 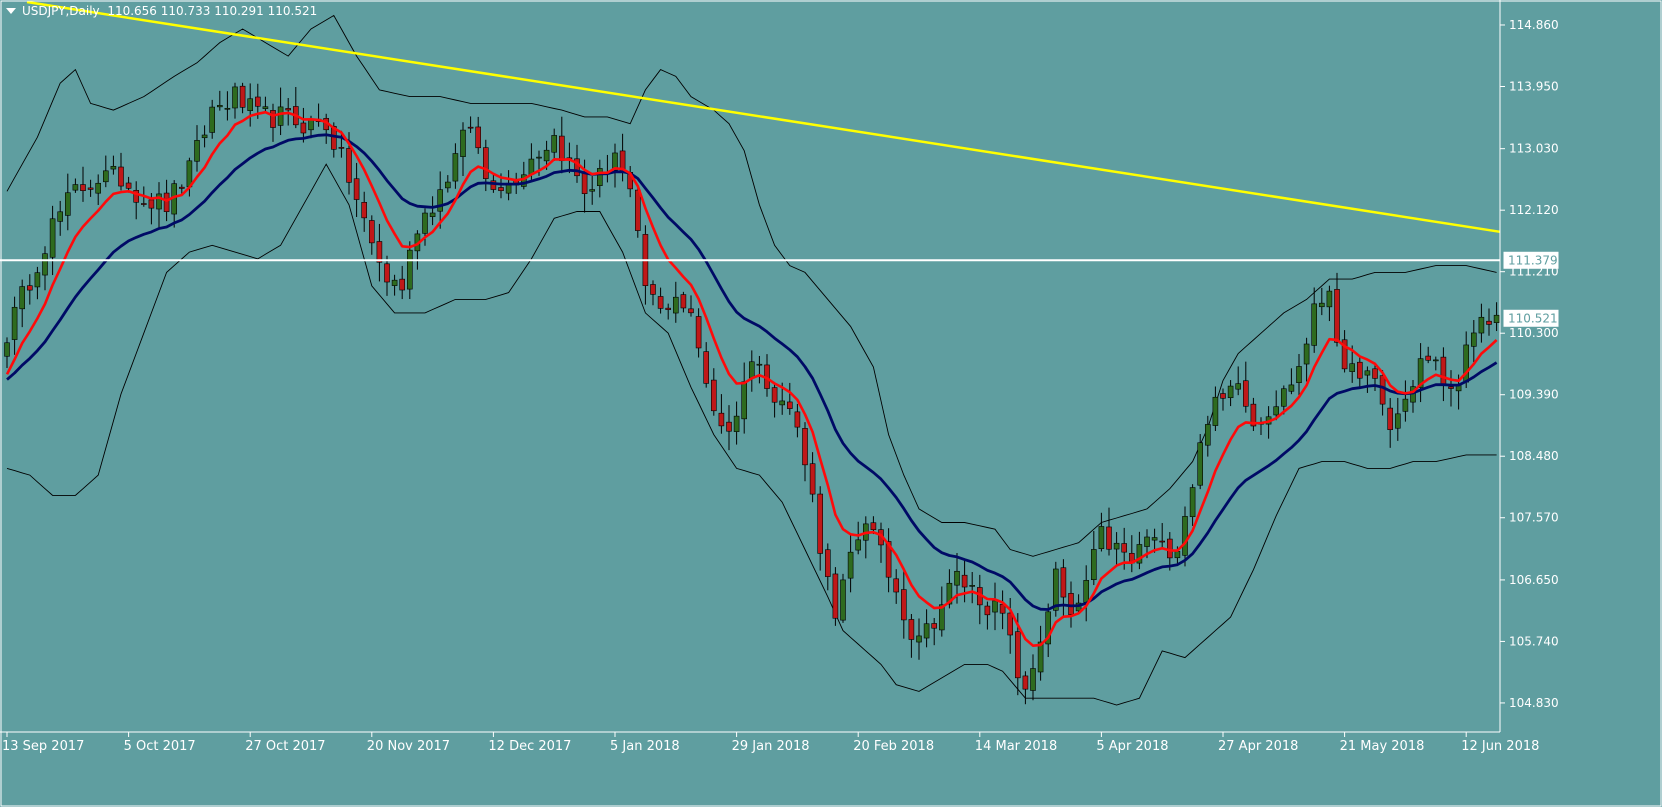 What do you see at coordinates (1534, 86) in the screenshot?
I see `y-tick-label: 113.950` at bounding box center [1534, 86].